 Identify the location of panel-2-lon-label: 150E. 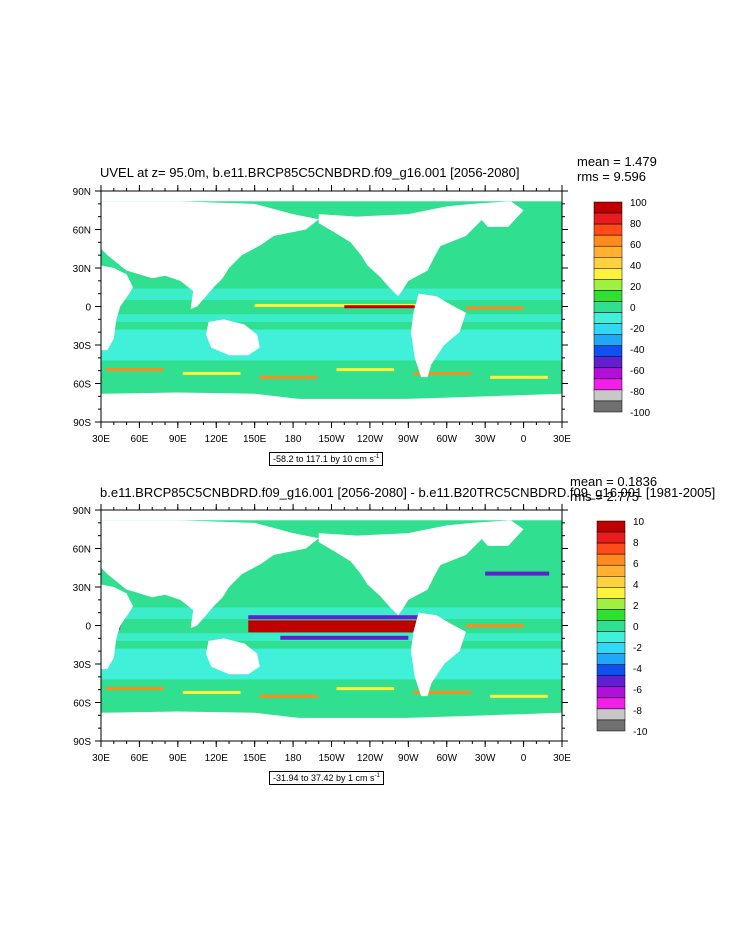
(255, 758).